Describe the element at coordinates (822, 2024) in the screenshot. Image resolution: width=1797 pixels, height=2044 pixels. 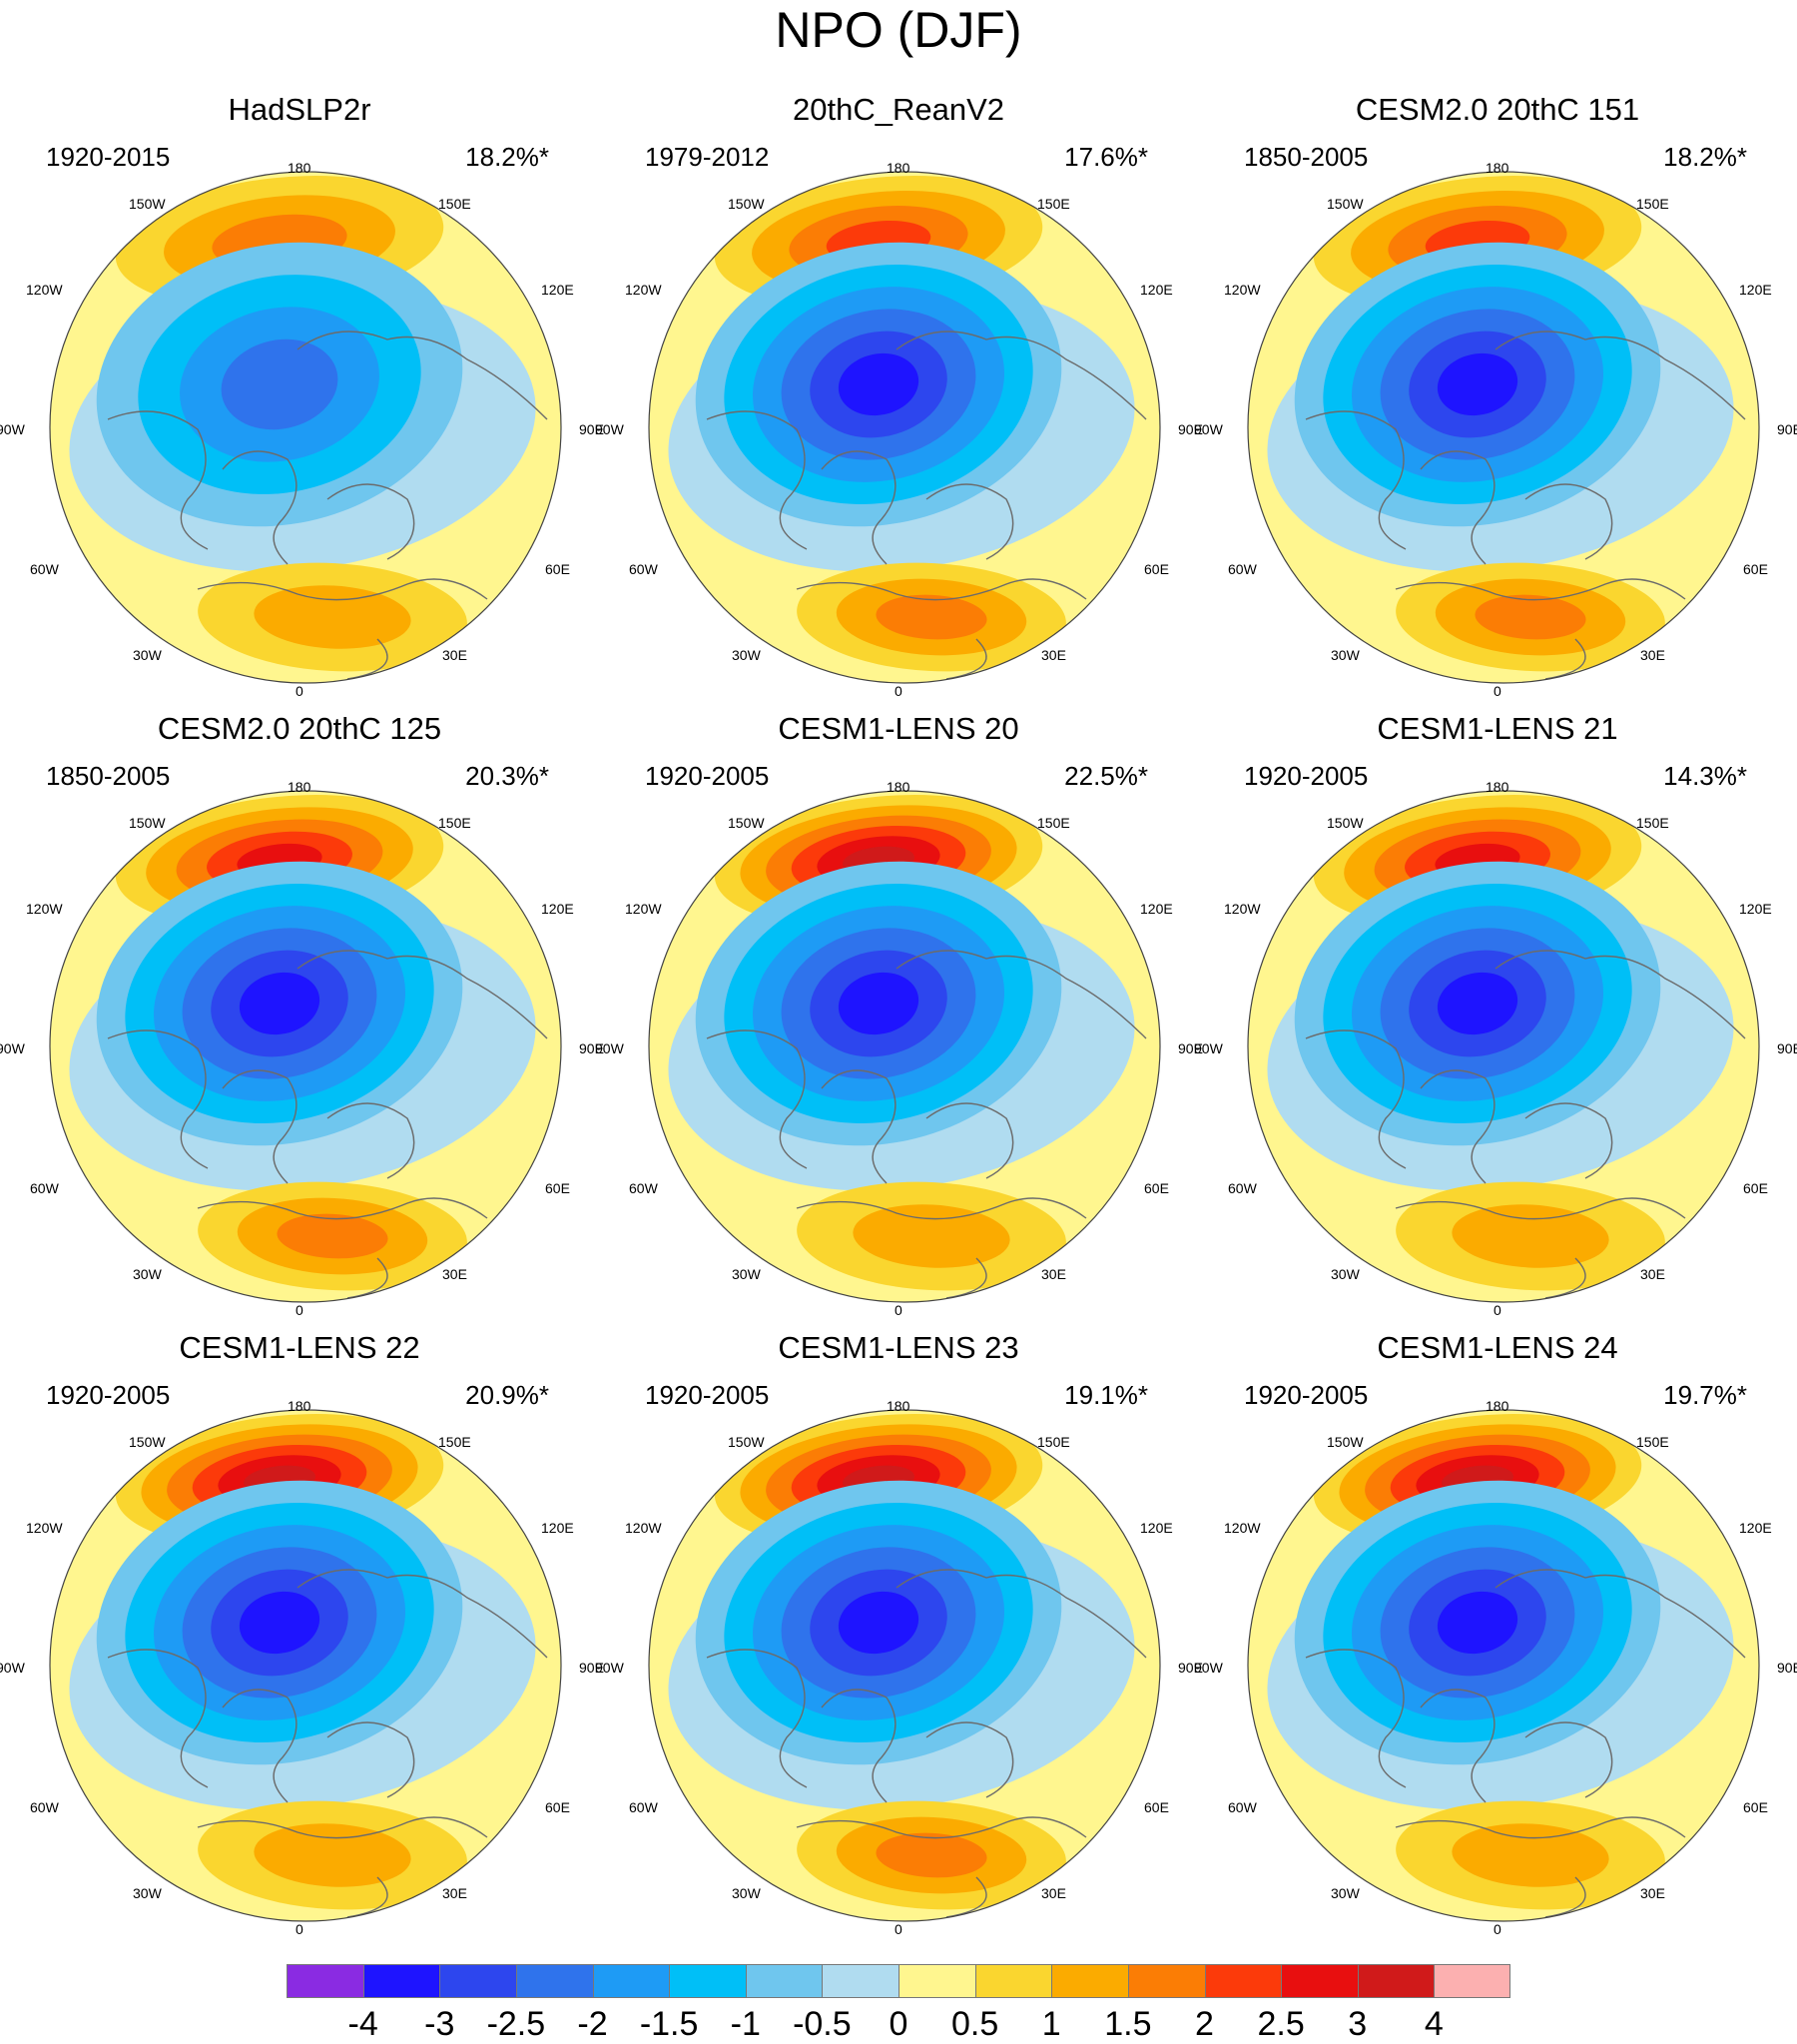
I see `colorbar-tick-label: -0.5` at that location.